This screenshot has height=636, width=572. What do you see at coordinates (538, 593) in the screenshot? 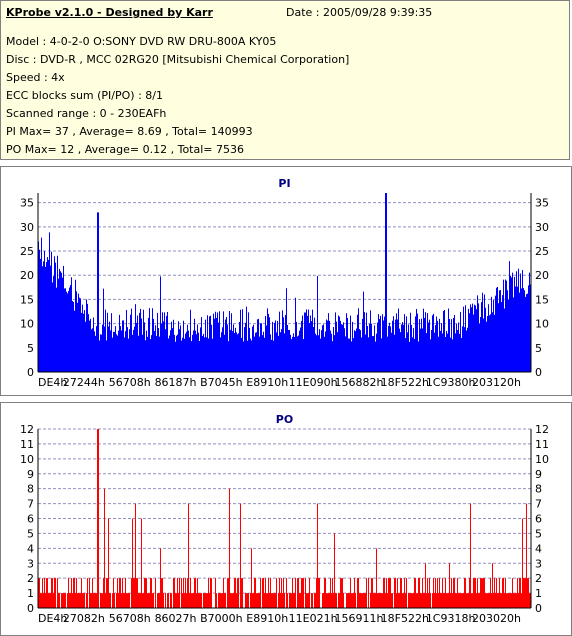
I see `y-tick-label-right: 1` at bounding box center [538, 593].